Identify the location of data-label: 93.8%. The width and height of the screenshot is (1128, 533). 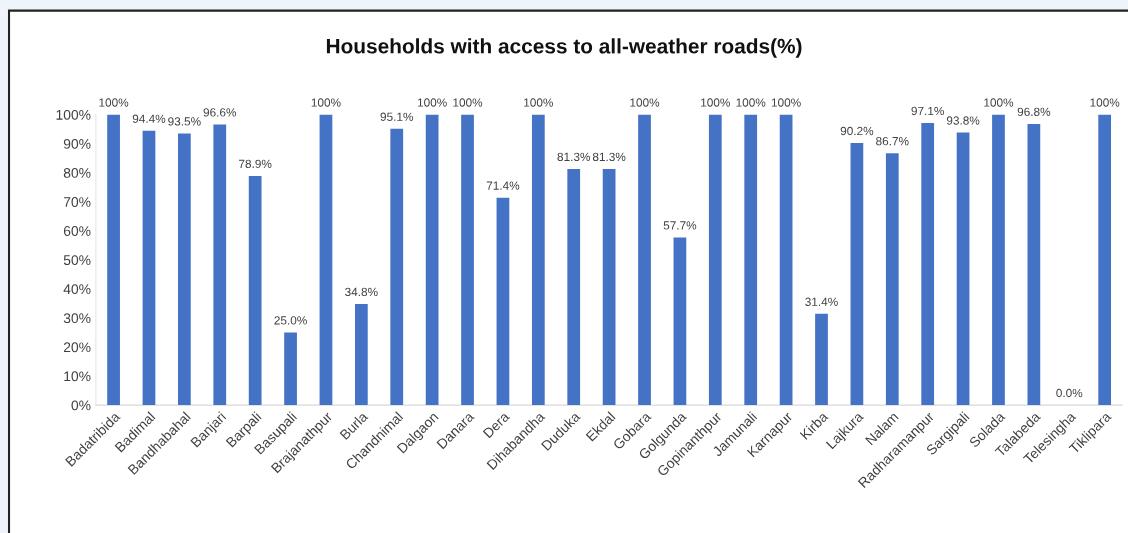
(963, 120).